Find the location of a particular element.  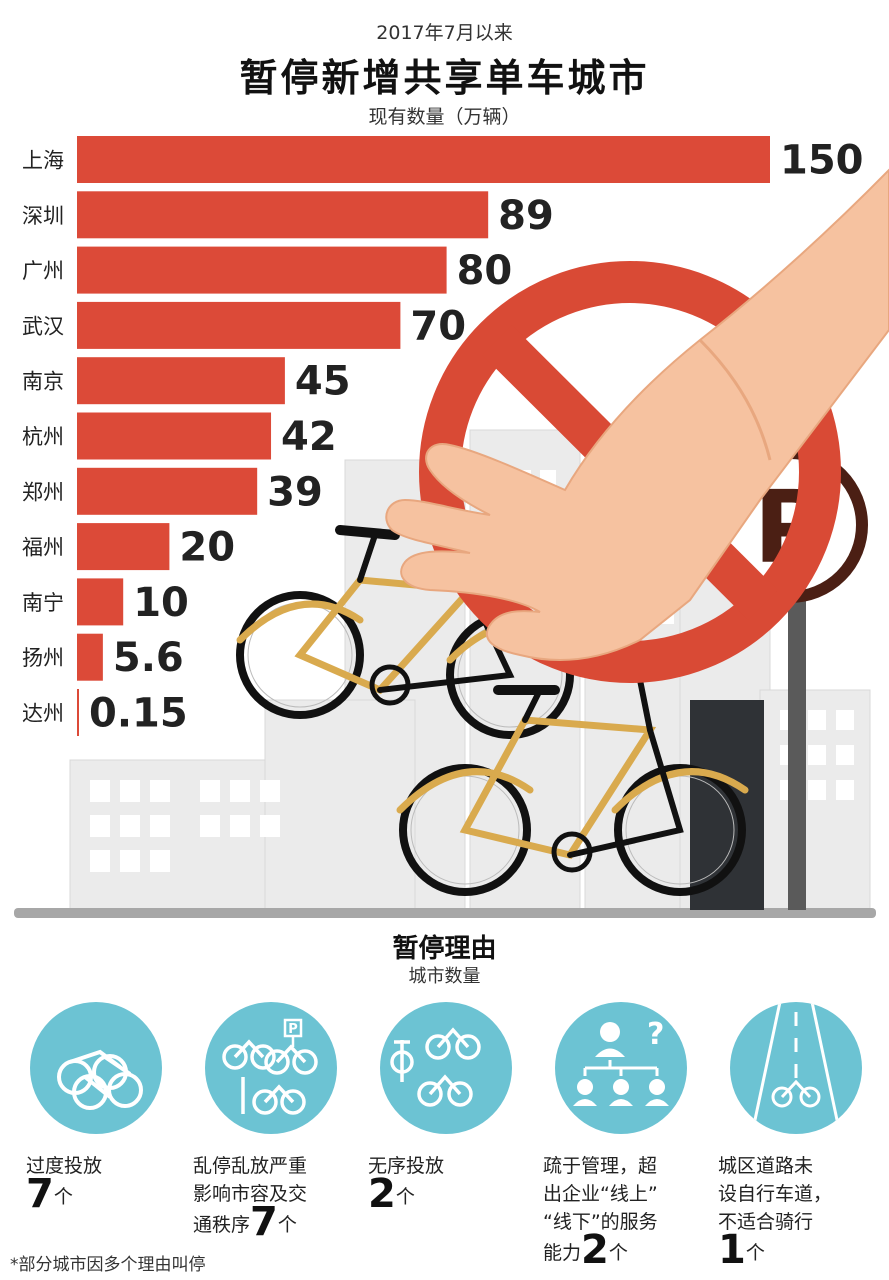

reason-count-line: 2个 is located at coordinates (406, 1194).